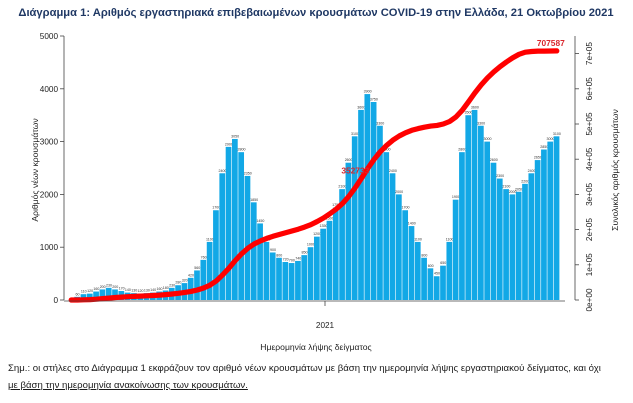 This screenshot has height=403, width=633. I want to click on y2-tick-label: 3e+05, so click(589, 193).